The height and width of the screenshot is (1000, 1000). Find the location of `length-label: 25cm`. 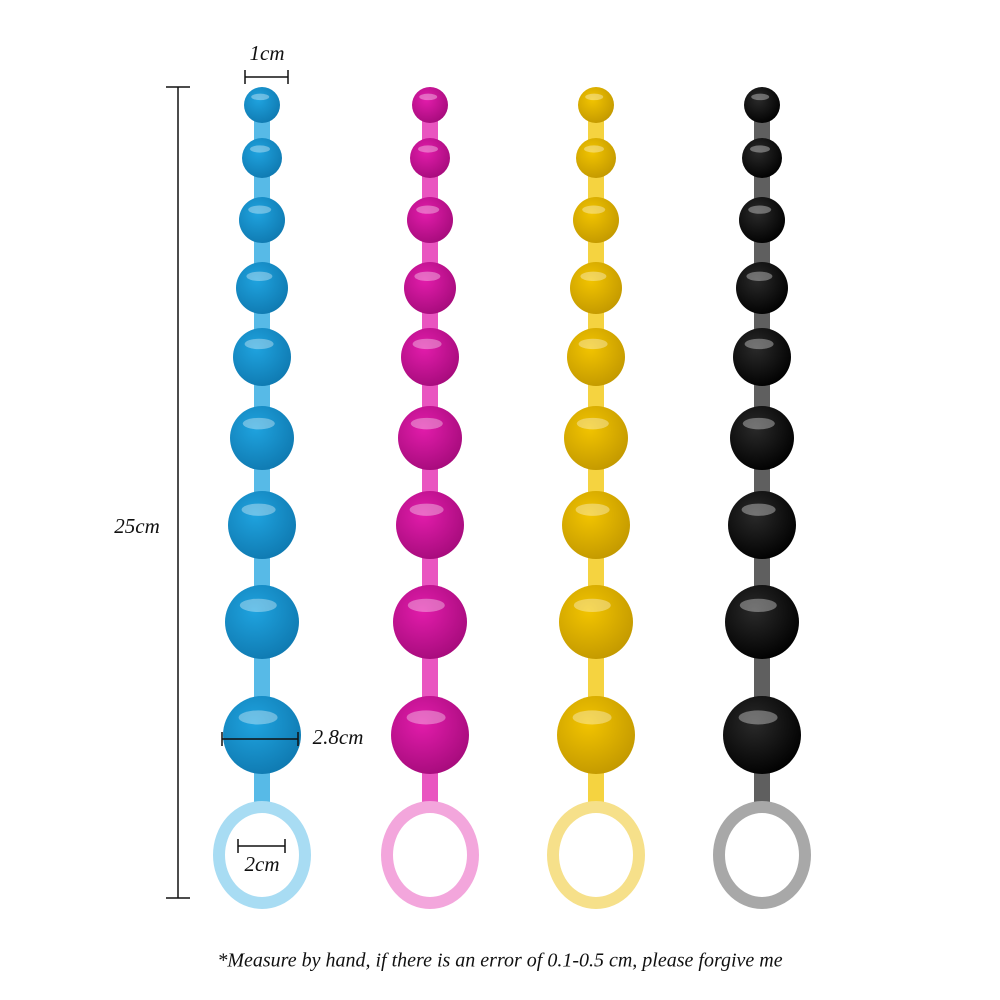

length-label: 25cm is located at coordinates (137, 526).